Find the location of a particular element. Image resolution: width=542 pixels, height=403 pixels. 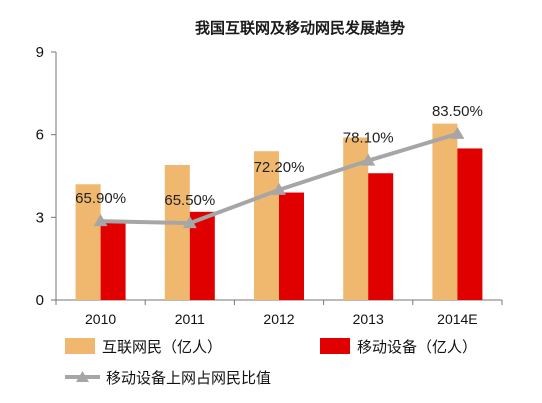

legend: 互联网民（亿人） 移动设备（亿人） 移动设备上网占网民比值 is located at coordinates (271, 362).